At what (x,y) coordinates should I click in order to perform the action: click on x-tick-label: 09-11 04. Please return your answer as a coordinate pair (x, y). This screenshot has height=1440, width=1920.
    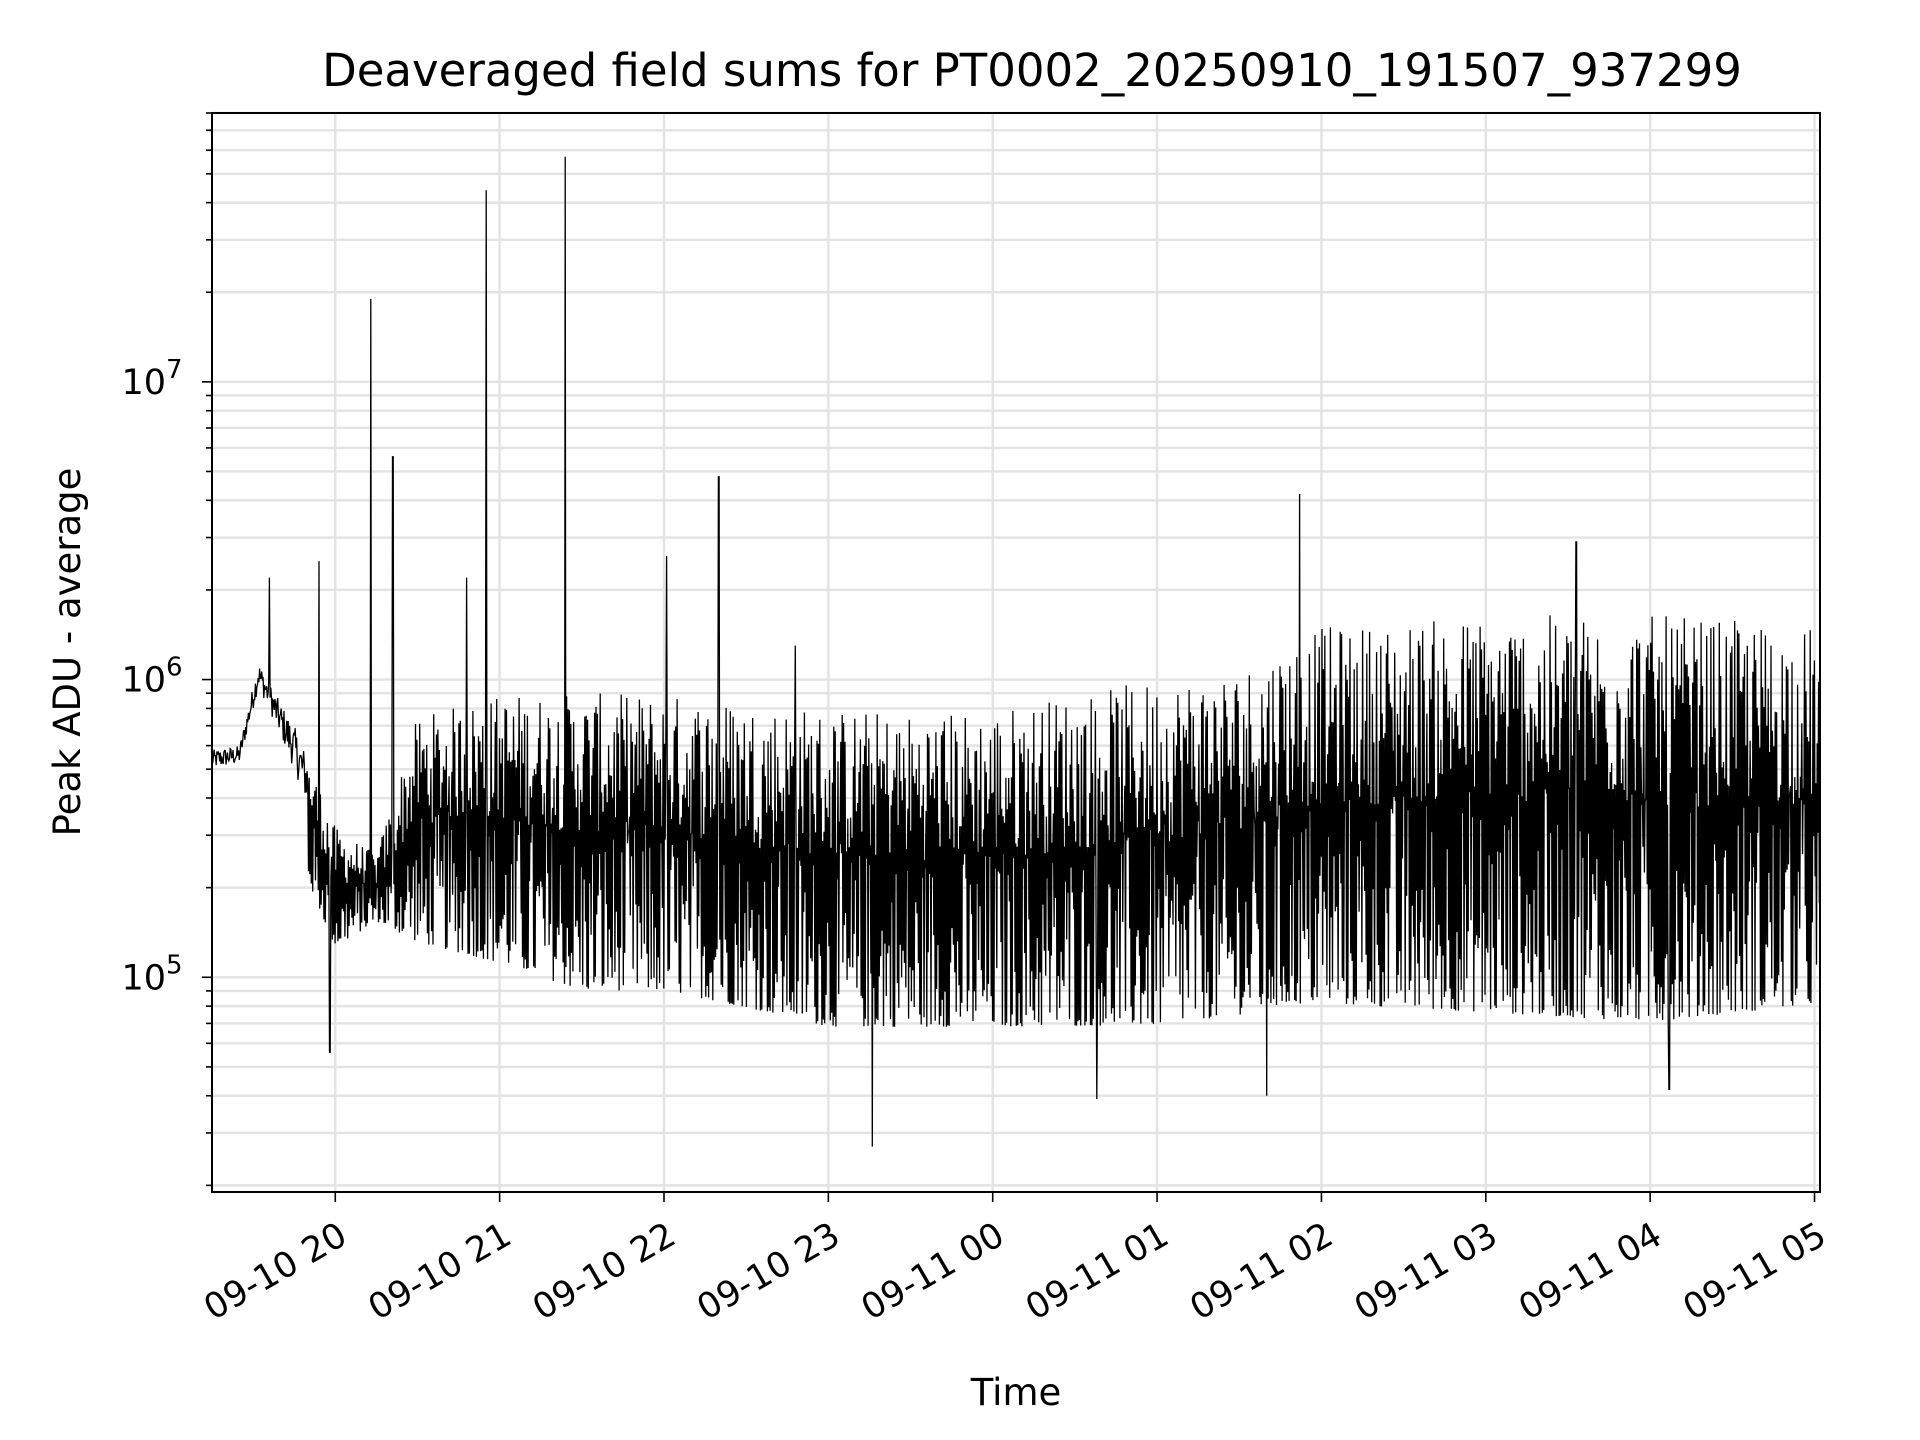
    Looking at the image, I should click on (1590, 1271).